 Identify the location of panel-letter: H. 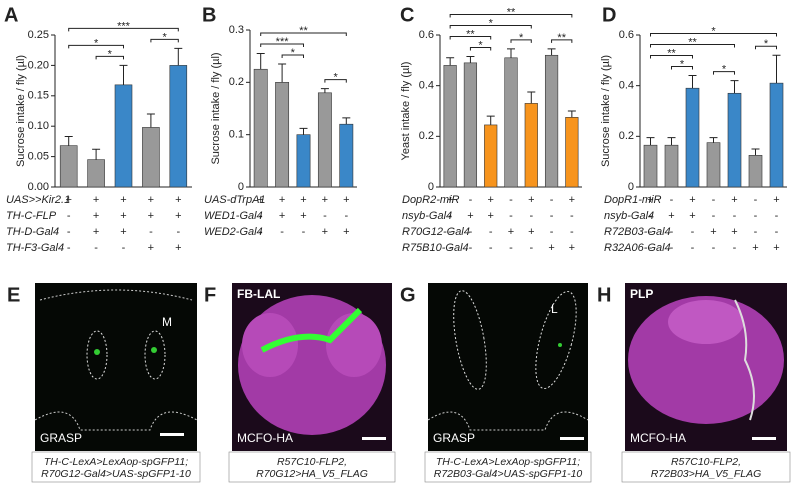
(604, 295).